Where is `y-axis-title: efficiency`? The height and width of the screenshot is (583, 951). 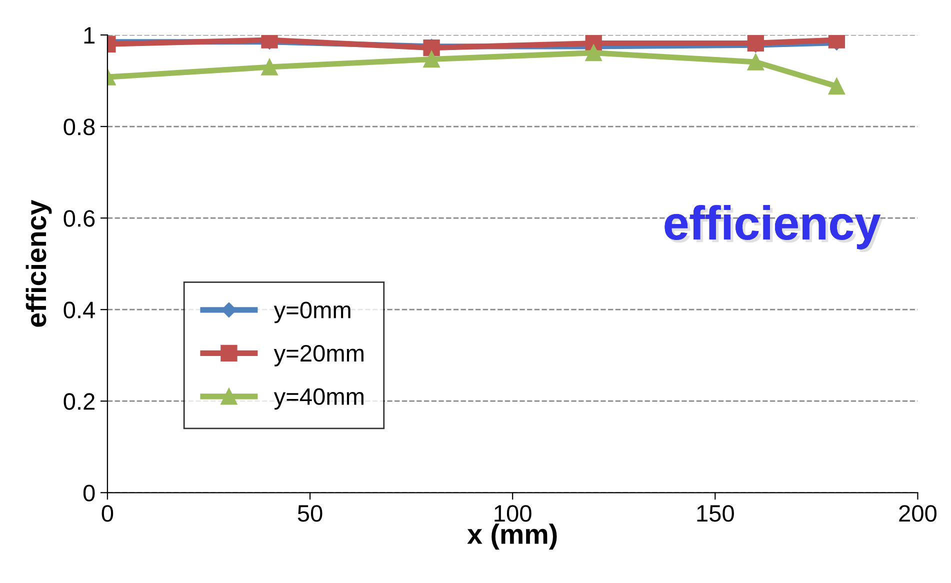 y-axis-title: efficiency is located at coordinates (39, 263).